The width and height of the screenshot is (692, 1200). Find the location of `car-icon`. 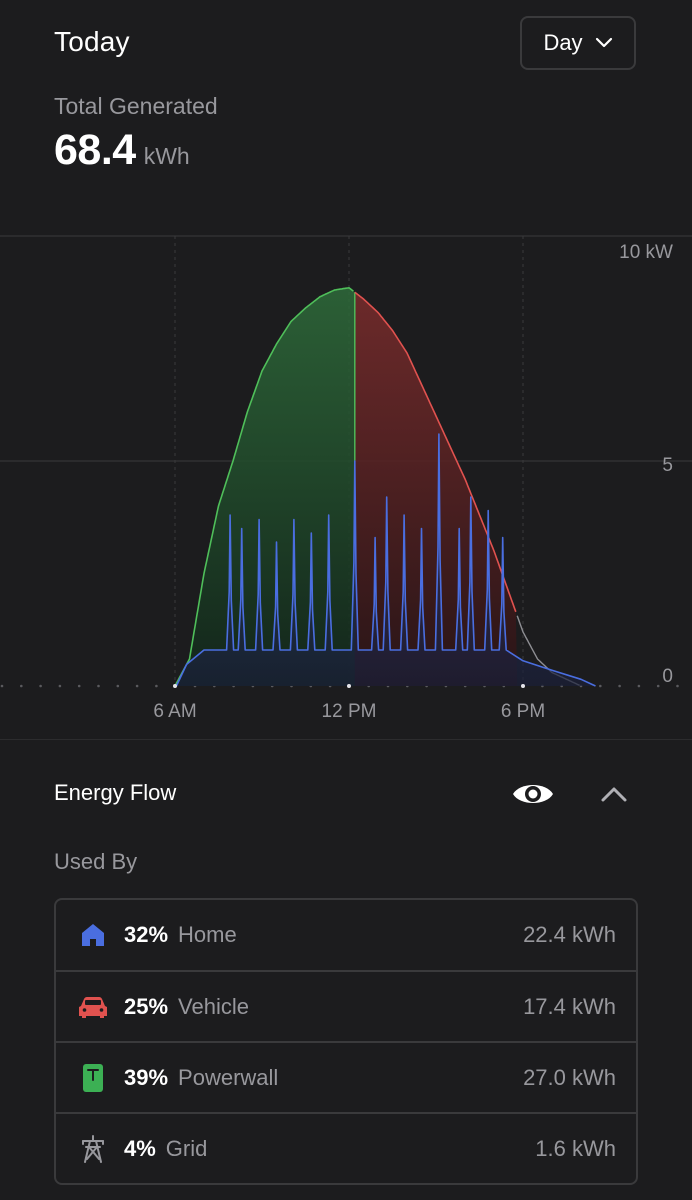

car-icon is located at coordinates (93, 1007).